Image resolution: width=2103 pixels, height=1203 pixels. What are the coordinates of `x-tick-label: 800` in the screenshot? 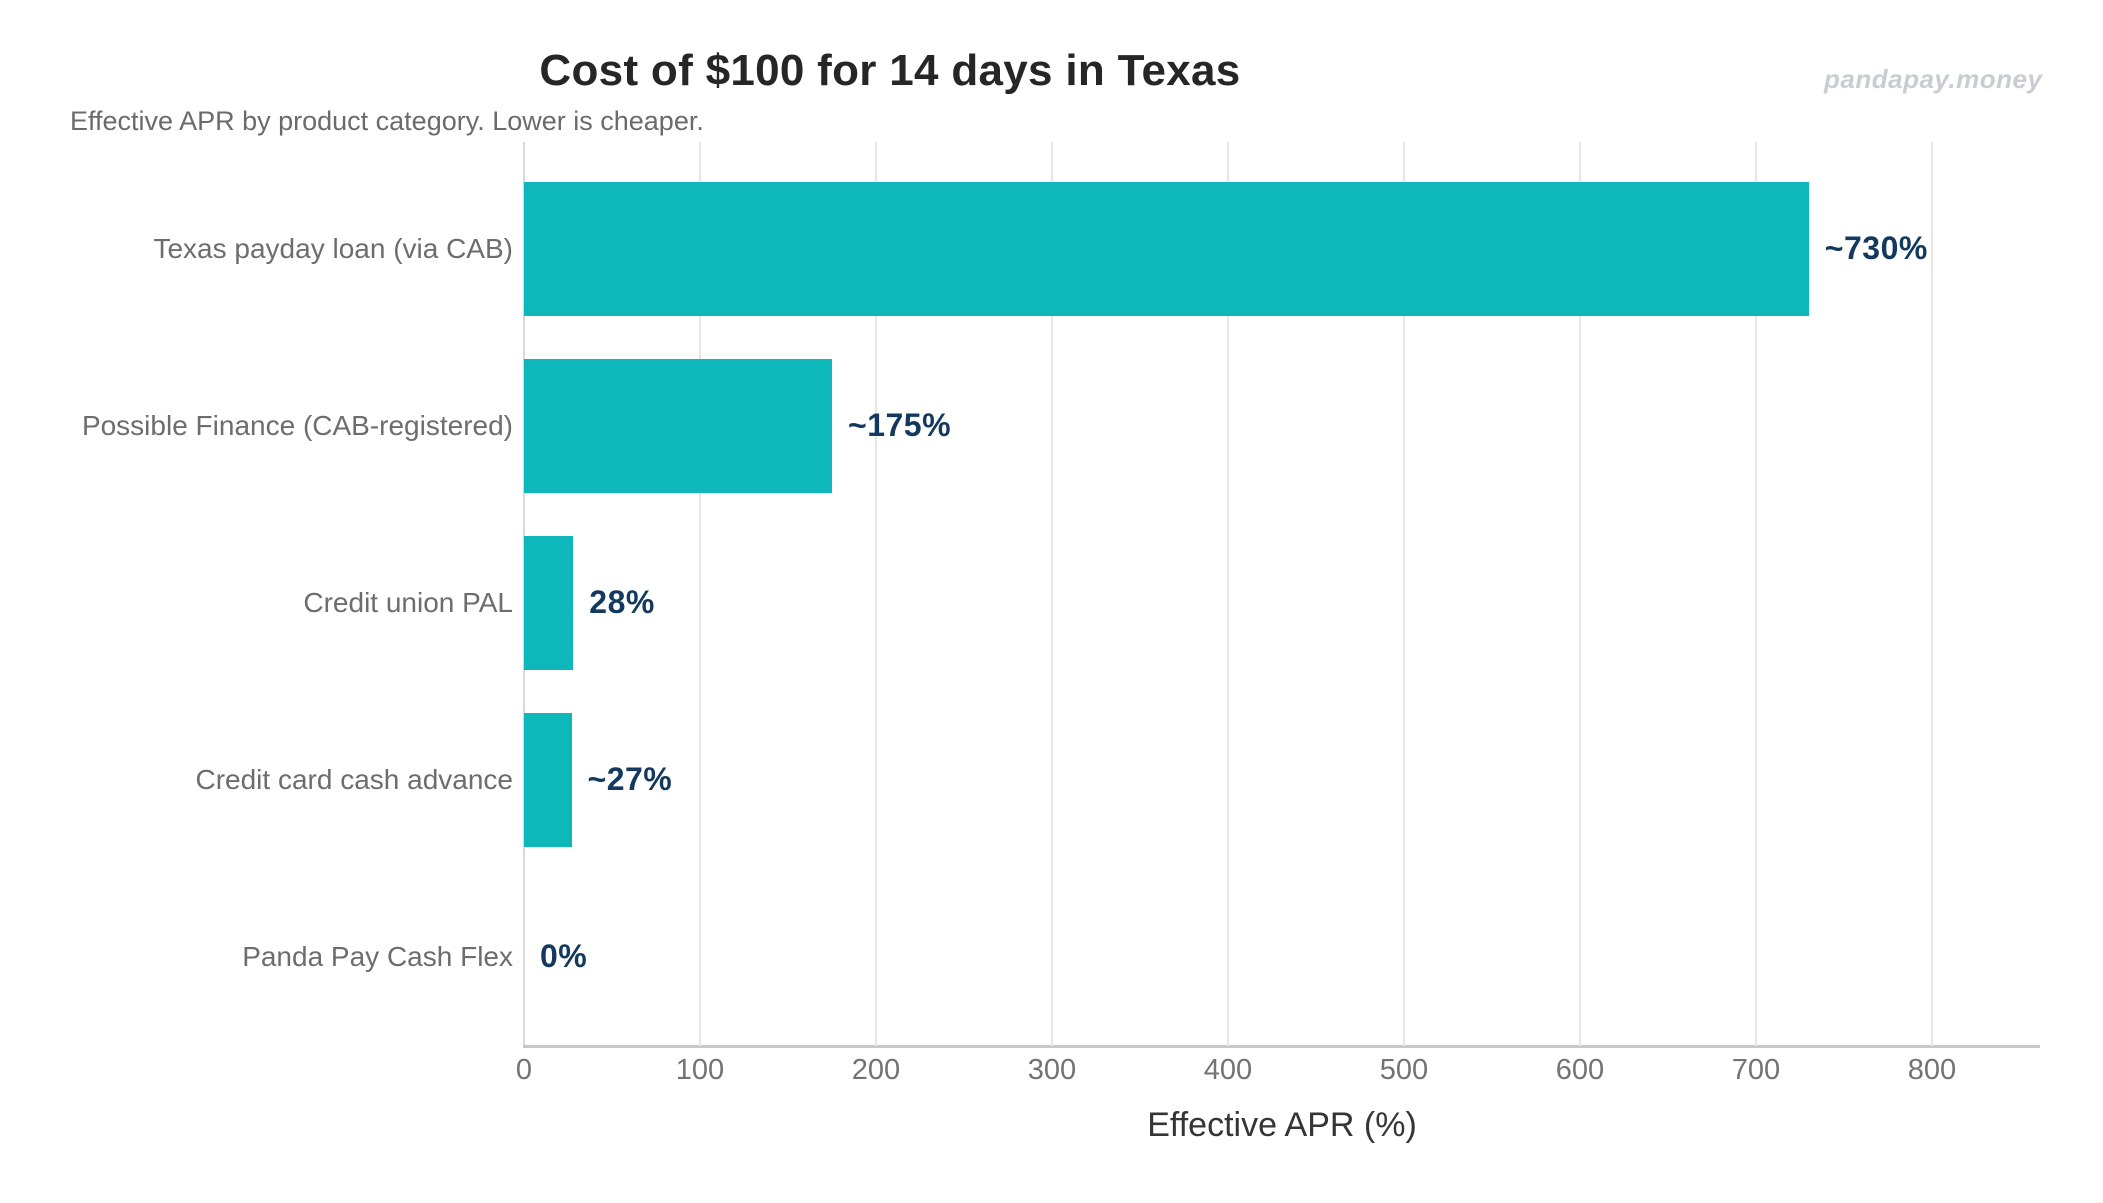 It's located at (1932, 1070).